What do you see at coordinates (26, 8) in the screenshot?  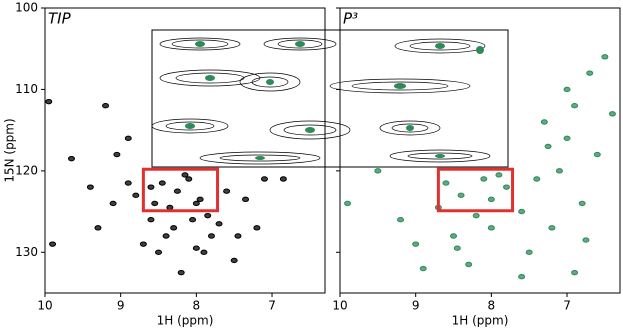 I see `y-tick-label: 100` at bounding box center [26, 8].